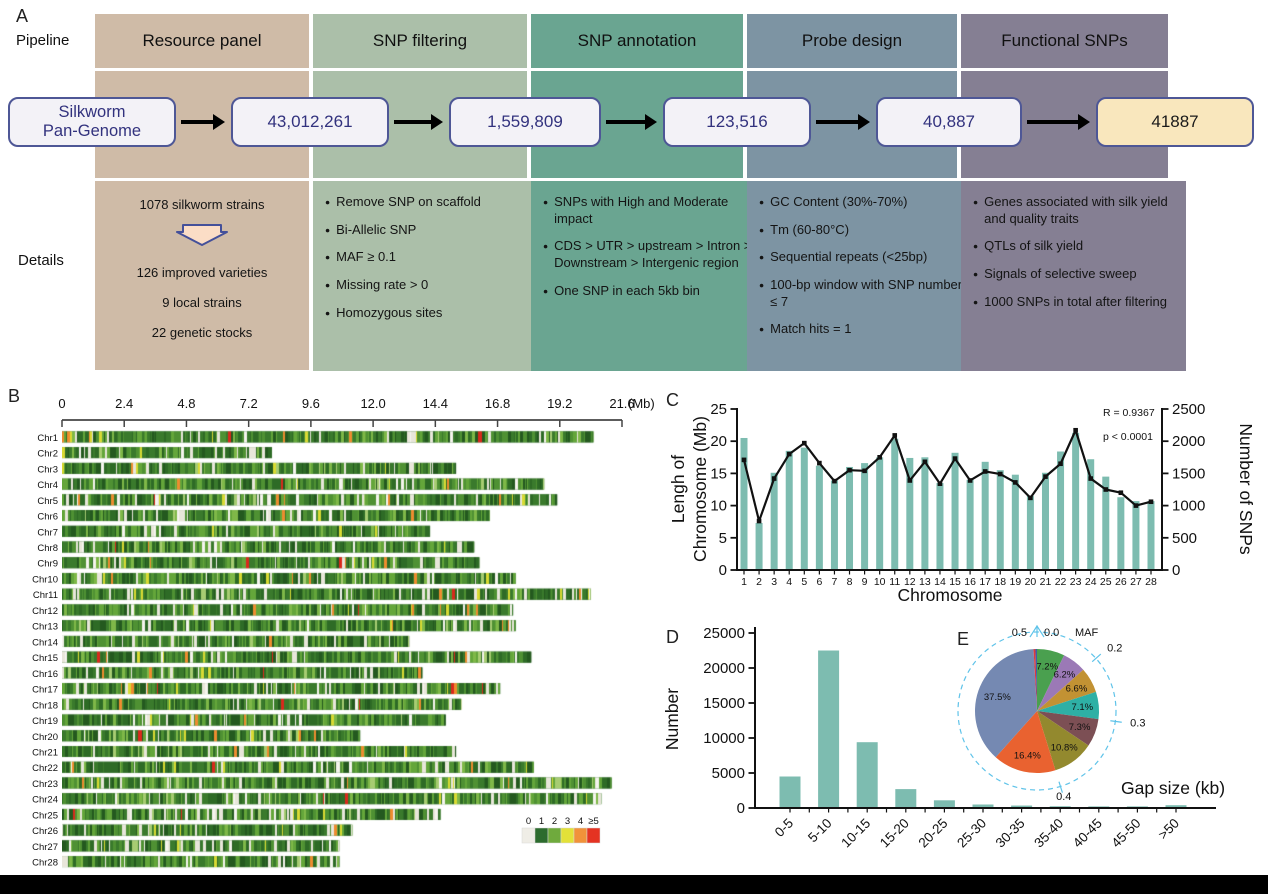 The height and width of the screenshot is (894, 1268). I want to click on details-bullet-item: ● Remove SNP on scaffold, so click(432, 202).